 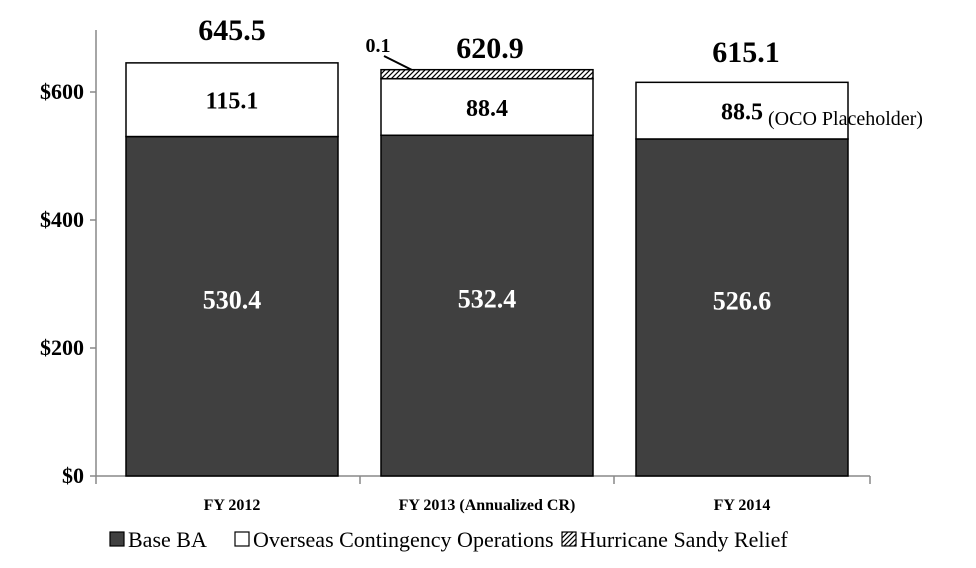 I want to click on data-label-oco: 88.5, so click(x=742, y=113).